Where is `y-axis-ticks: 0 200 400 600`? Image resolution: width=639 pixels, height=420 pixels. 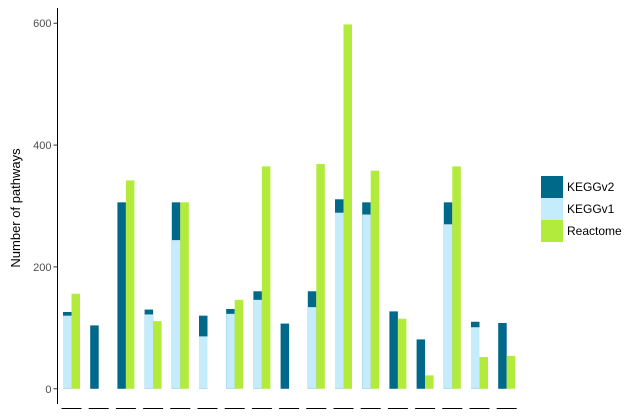
y-axis-ticks: 0 200 400 600 is located at coordinates (45, 207).